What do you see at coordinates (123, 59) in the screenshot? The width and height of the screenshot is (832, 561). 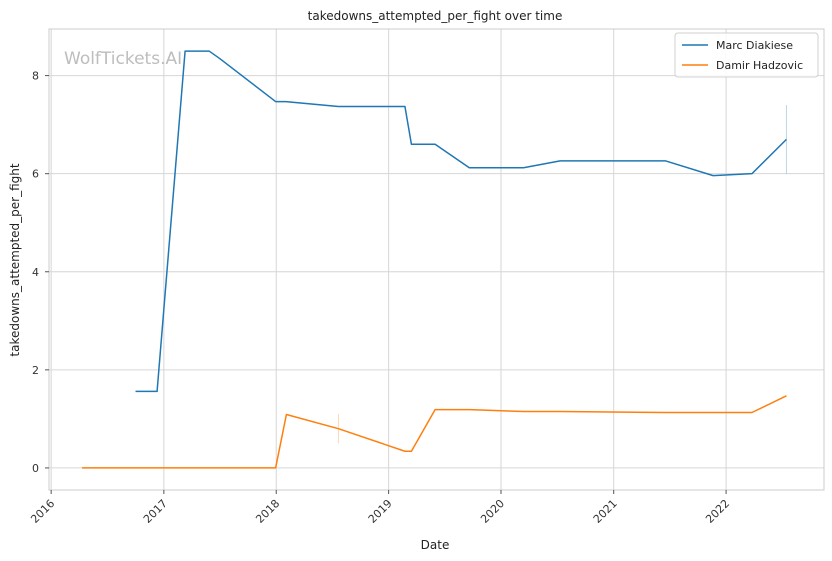 I see `watermark-text: WolfTickets.AI` at bounding box center [123, 59].